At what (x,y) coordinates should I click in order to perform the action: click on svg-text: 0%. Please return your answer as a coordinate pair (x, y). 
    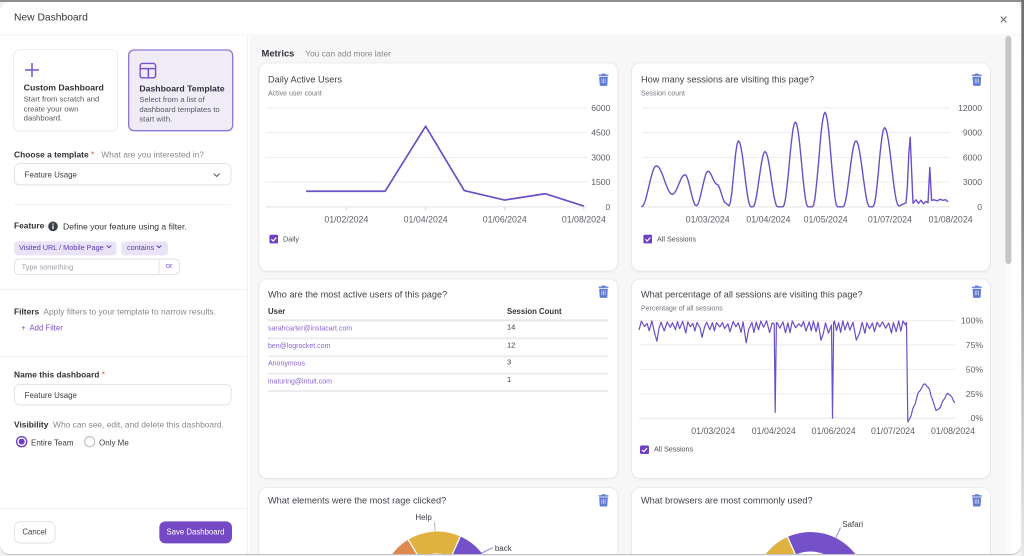
    Looking at the image, I should click on (977, 418).